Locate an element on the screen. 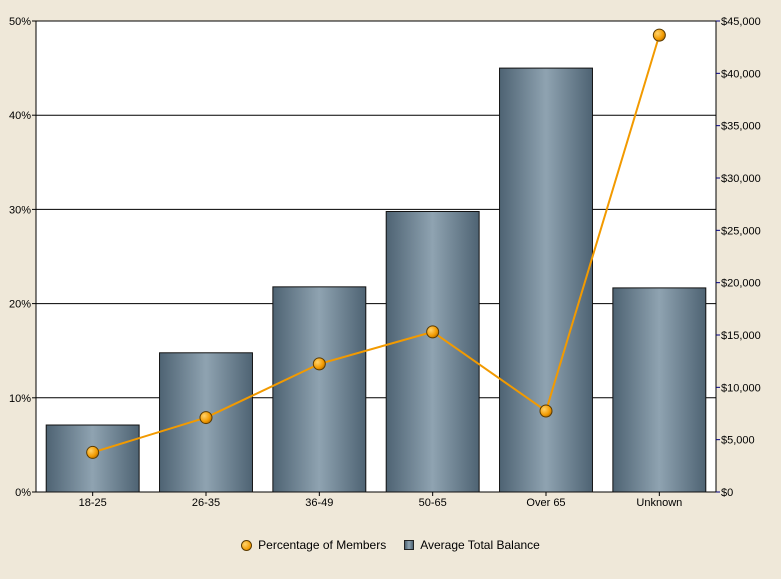 This screenshot has height=579, width=781. right-tick-label: $45,000 is located at coordinates (741, 22).